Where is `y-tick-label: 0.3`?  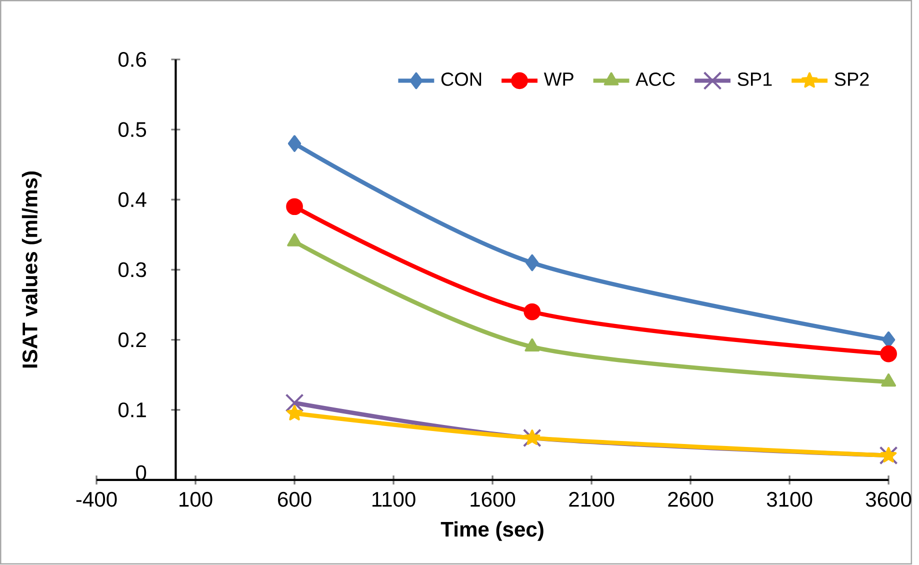
y-tick-label: 0.3 is located at coordinates (132, 270).